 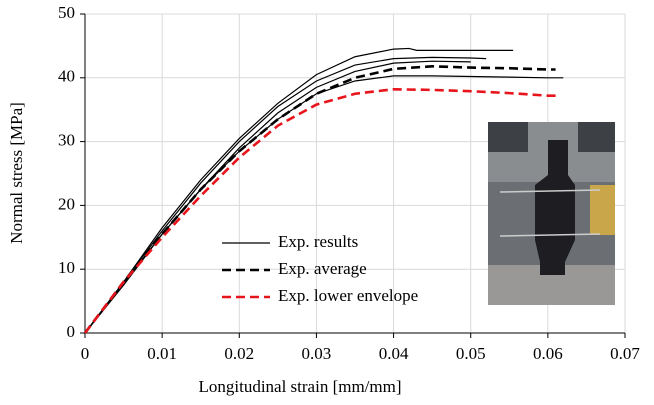 What do you see at coordinates (322, 268) in the screenshot?
I see `legend-label: Exp. average` at bounding box center [322, 268].